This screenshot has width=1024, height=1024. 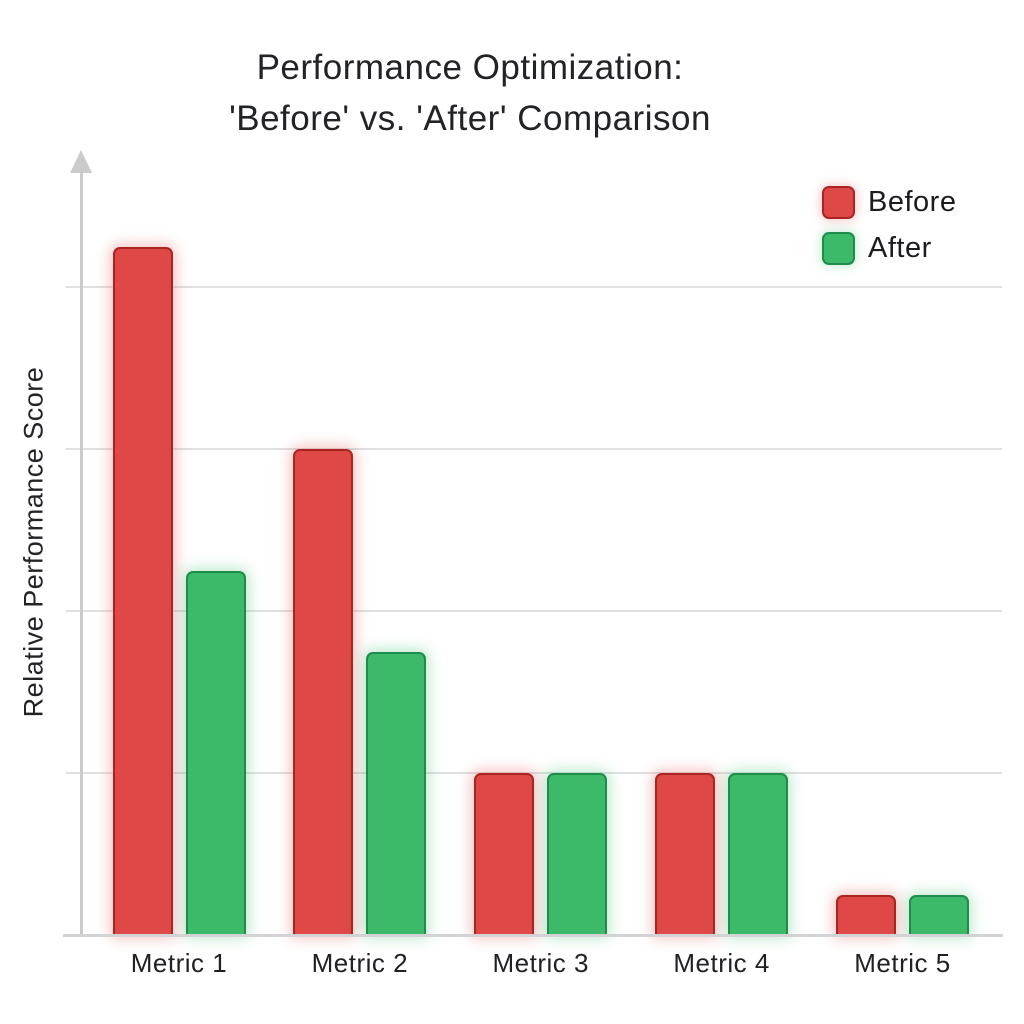 I want to click on x-axis-label-5: Metric 5, so click(x=902, y=963).